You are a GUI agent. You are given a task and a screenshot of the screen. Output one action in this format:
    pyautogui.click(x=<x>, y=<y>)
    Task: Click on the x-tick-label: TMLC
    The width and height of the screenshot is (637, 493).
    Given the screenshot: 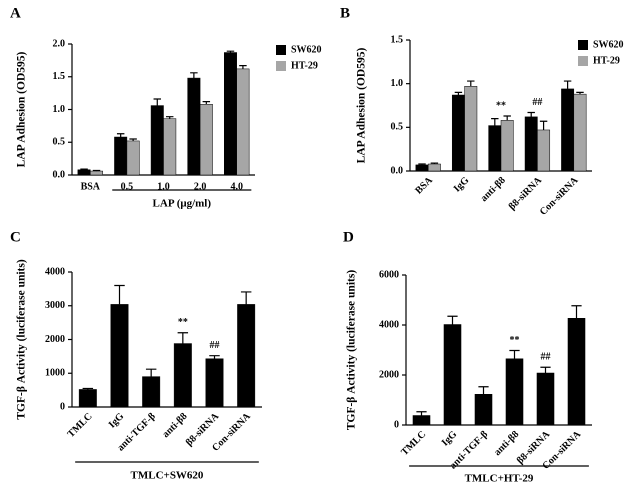 What is the action you would take?
    pyautogui.click(x=80, y=425)
    